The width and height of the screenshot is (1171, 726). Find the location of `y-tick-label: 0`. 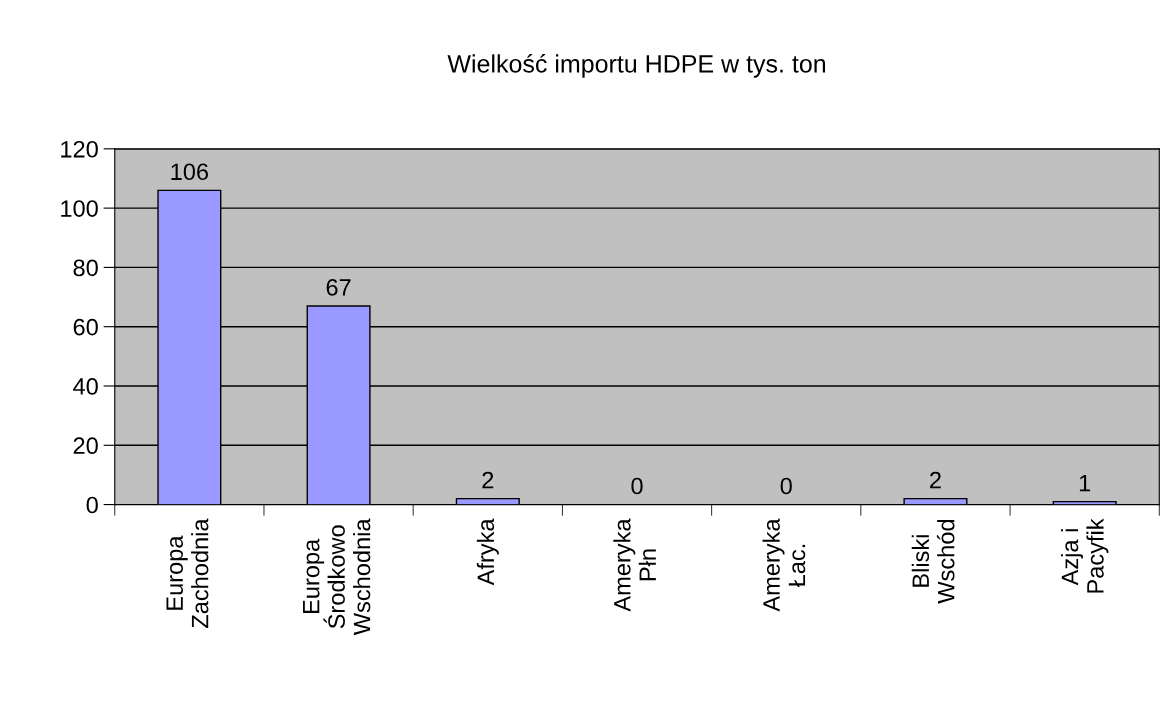

y-tick-label: 0 is located at coordinates (92, 505).